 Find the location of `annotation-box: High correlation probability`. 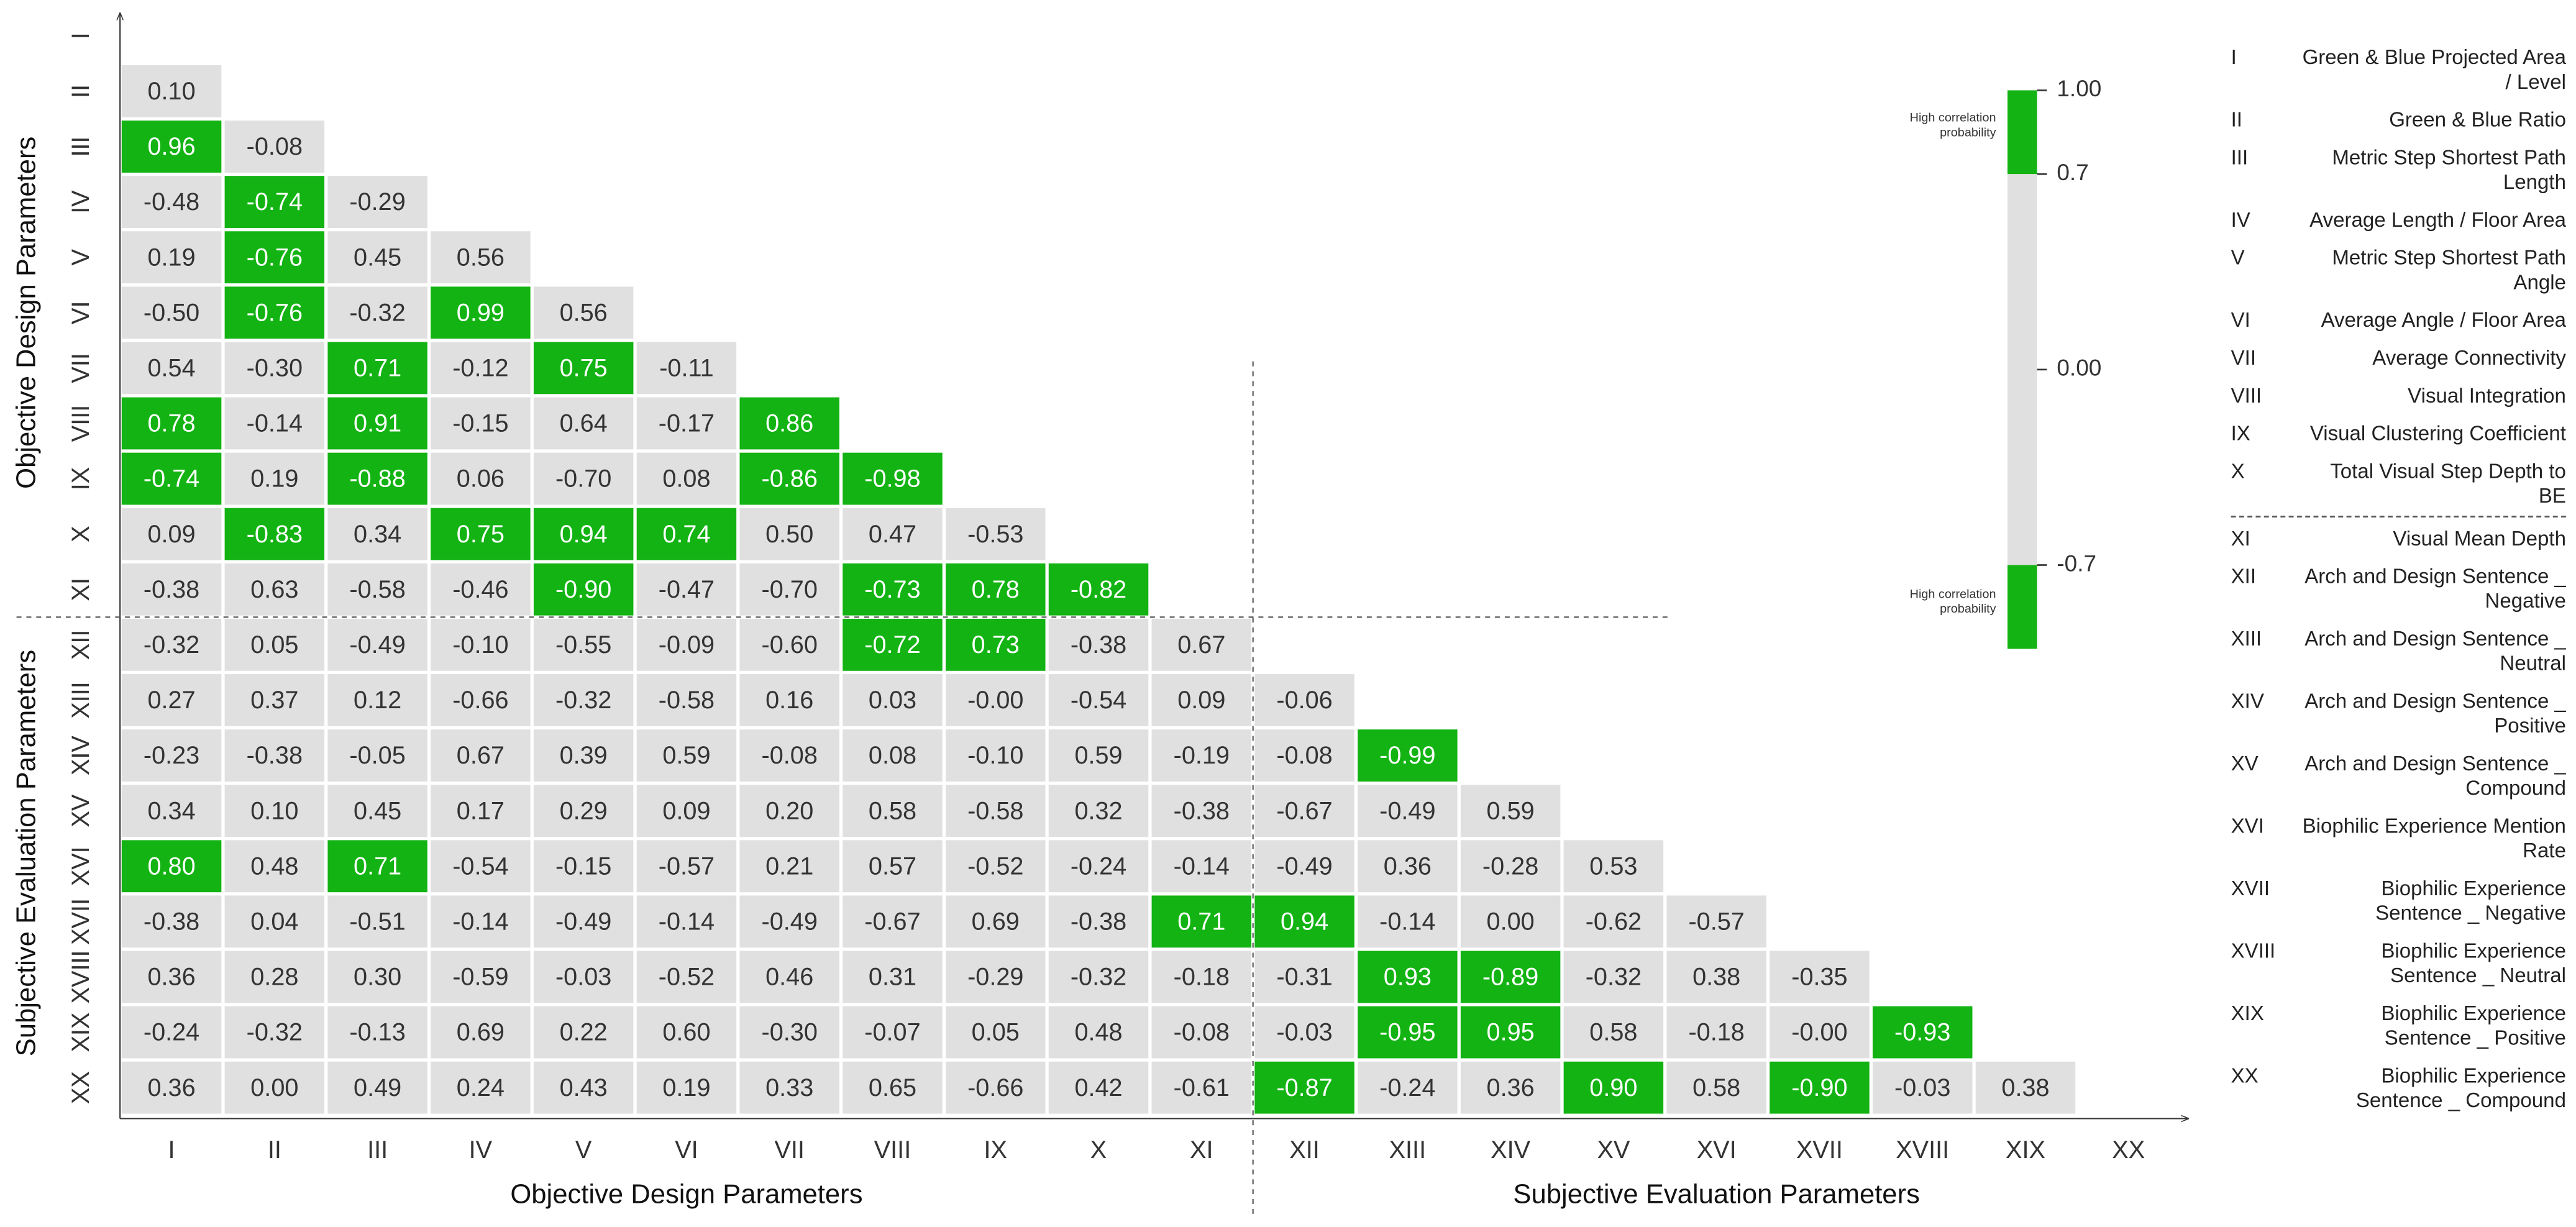

annotation-box: High correlation probability is located at coordinates (1953, 125).